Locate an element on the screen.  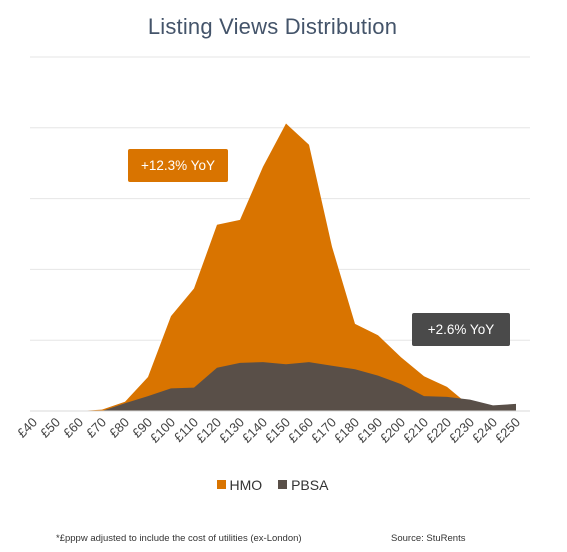
x-tick-label: £130 is located at coordinates (231, 430).